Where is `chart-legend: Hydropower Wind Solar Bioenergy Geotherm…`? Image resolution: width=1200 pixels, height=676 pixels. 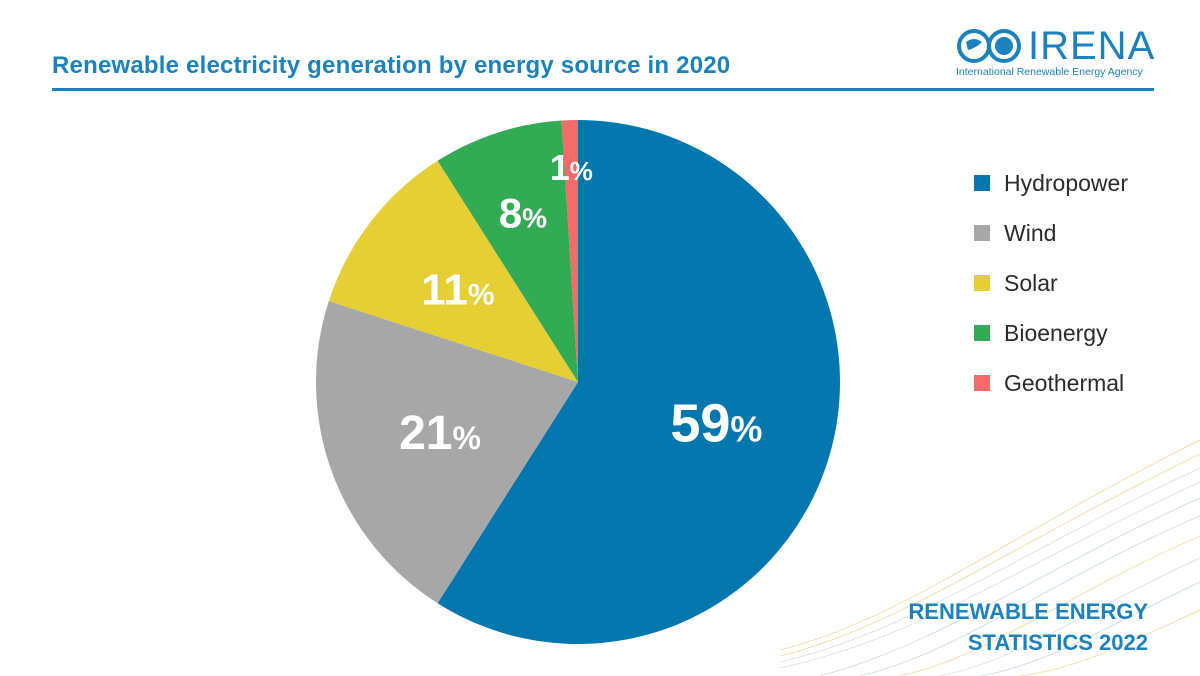
chart-legend: Hydropower Wind Solar Bioenergy Geotherm… is located at coordinates (1051, 283).